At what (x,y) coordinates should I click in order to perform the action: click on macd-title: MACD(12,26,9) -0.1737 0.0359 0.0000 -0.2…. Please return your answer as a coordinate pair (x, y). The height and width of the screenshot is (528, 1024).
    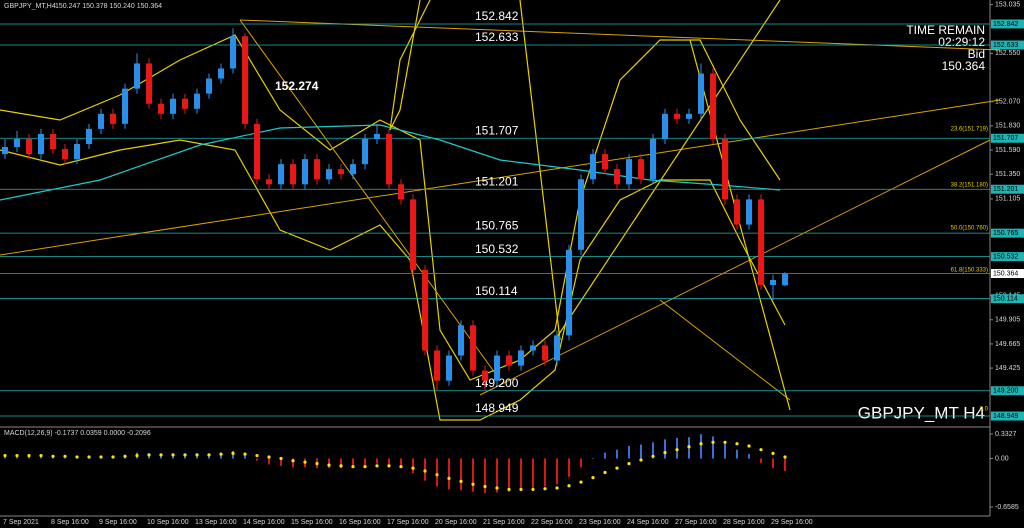
    Looking at the image, I should click on (77, 433).